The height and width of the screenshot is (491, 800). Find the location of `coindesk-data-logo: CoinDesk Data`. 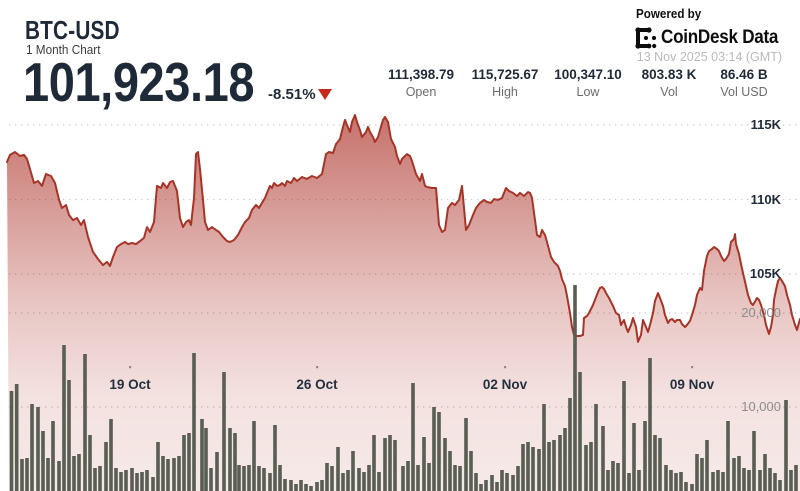

coindesk-data-logo: CoinDesk Data is located at coordinates (708, 37).